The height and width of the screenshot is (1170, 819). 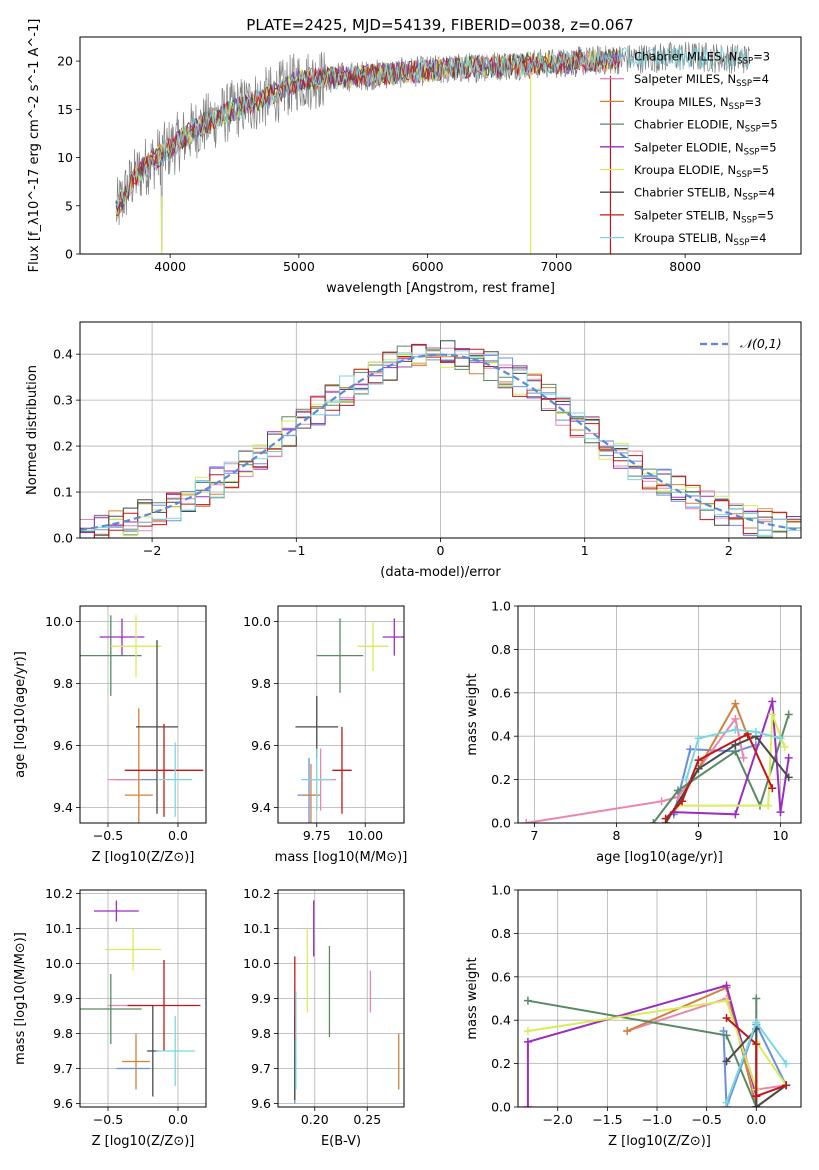 What do you see at coordinates (685, 266) in the screenshot?
I see `x-tick-label: 8000` at bounding box center [685, 266].